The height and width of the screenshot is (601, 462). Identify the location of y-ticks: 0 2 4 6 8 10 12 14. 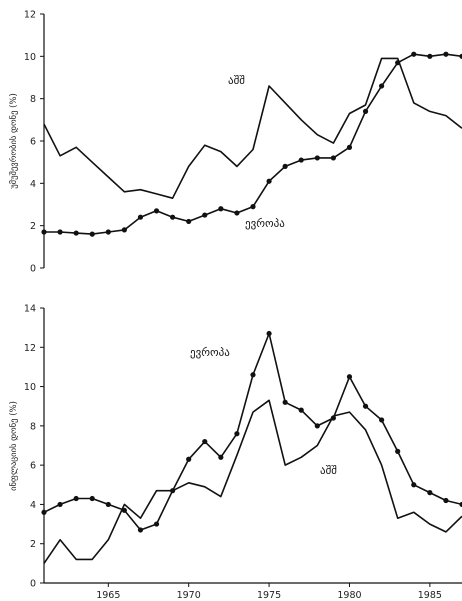
(34, 447).